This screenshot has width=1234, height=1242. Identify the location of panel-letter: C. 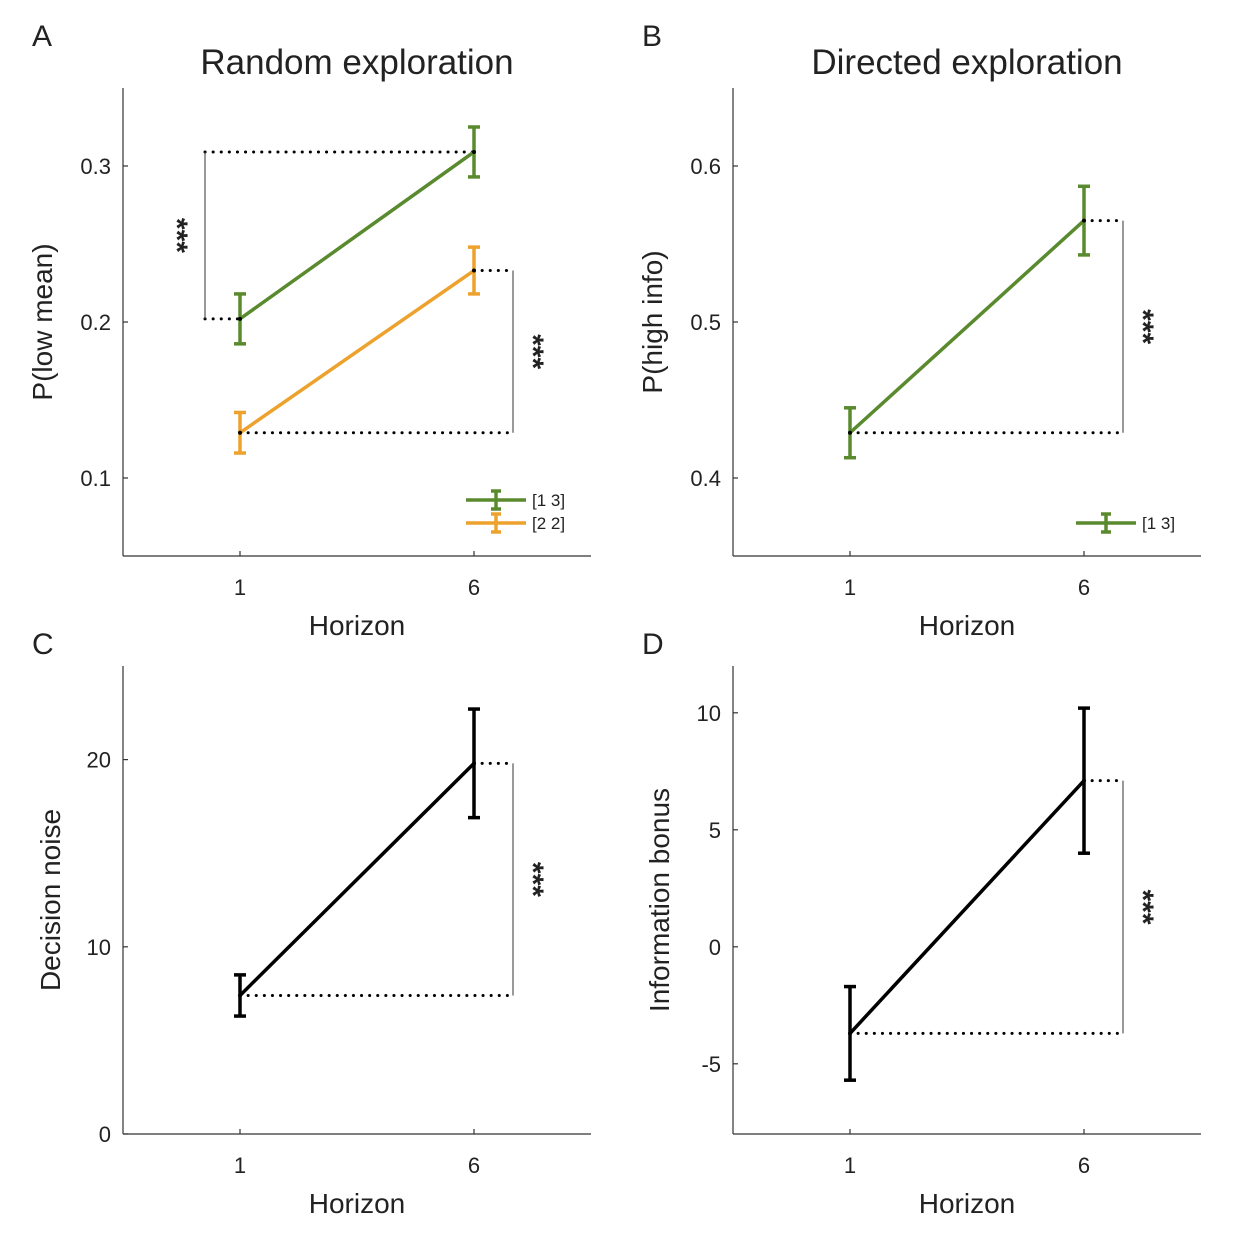
(43, 644).